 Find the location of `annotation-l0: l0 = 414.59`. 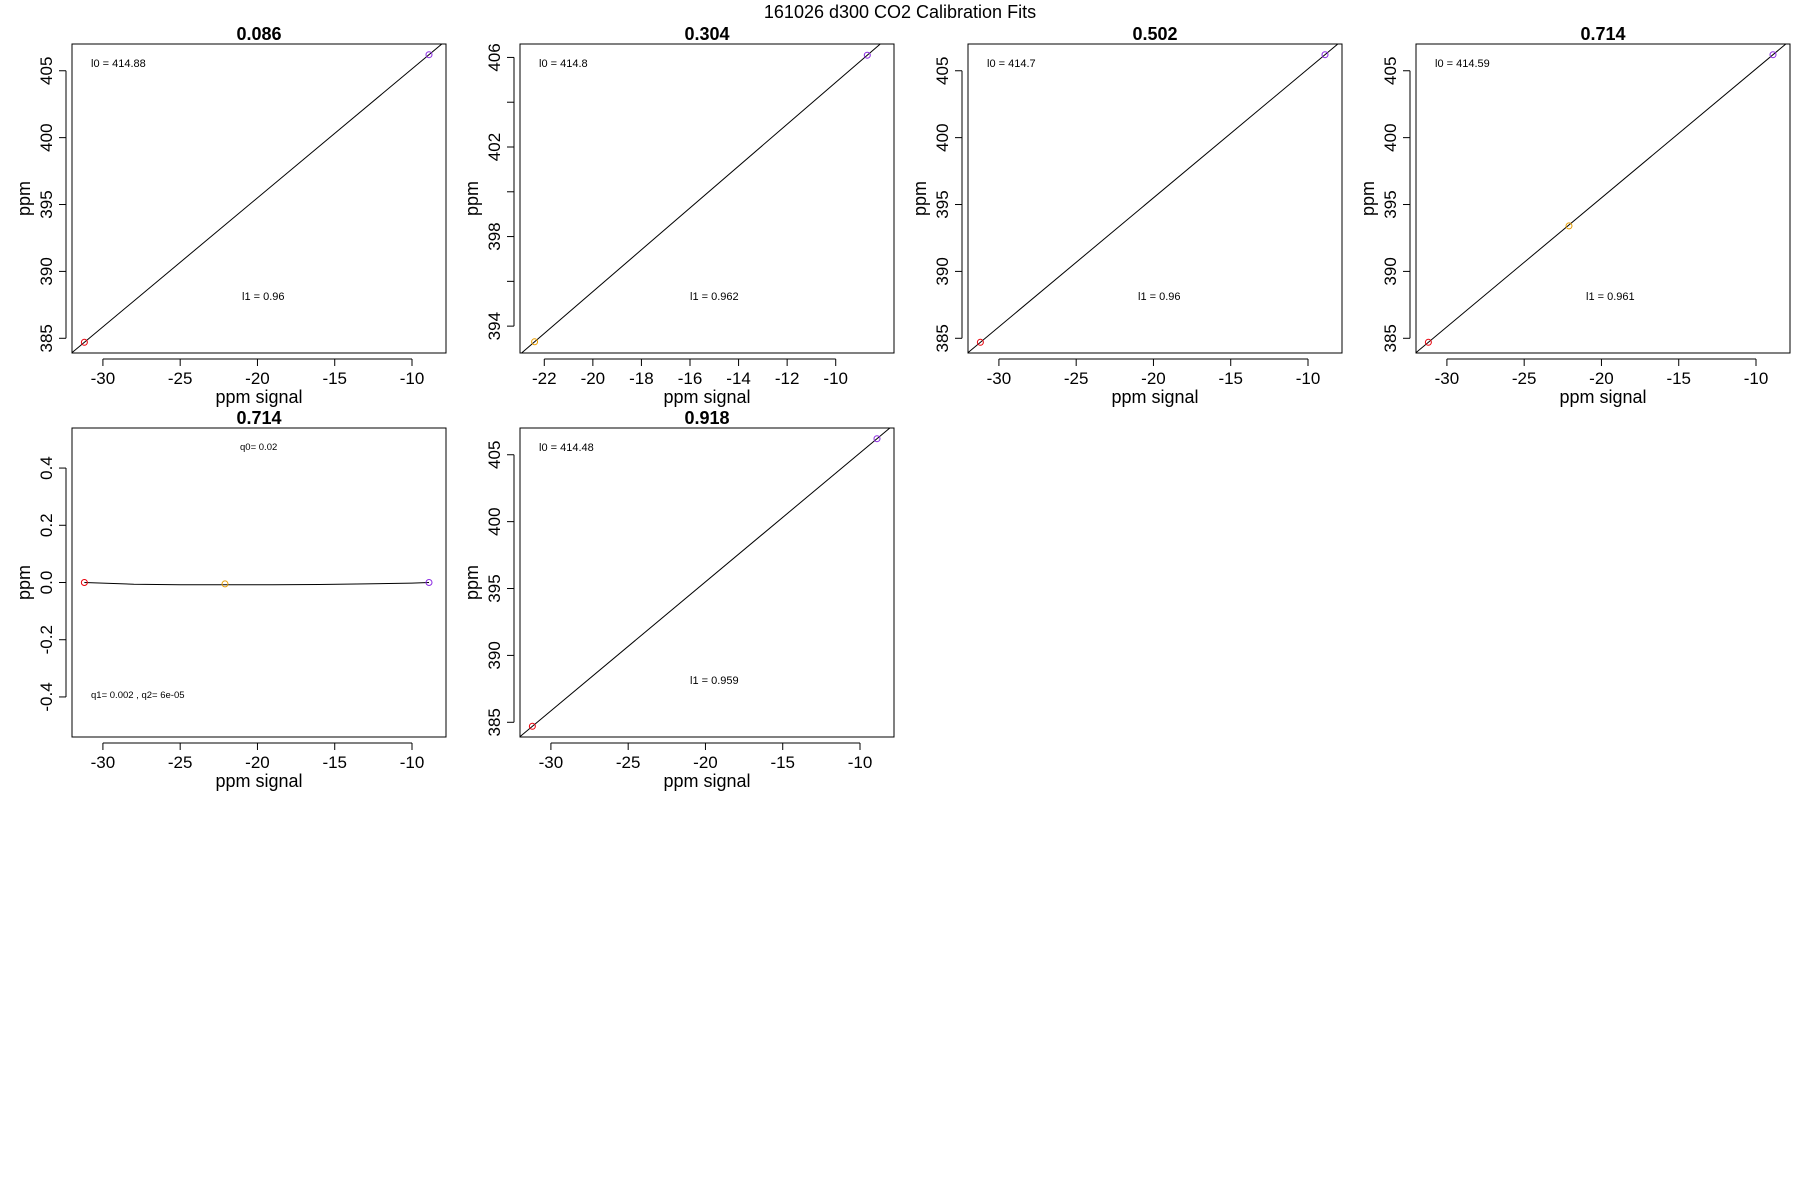

annotation-l0: l0 = 414.59 is located at coordinates (1462, 64).